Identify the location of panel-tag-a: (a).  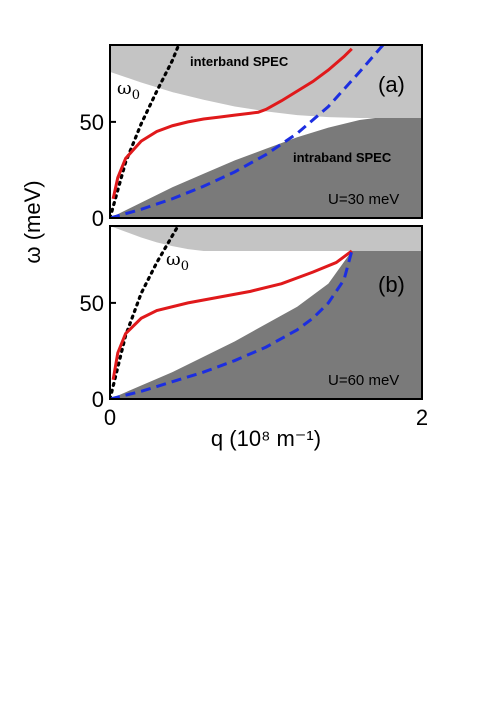
(391, 84).